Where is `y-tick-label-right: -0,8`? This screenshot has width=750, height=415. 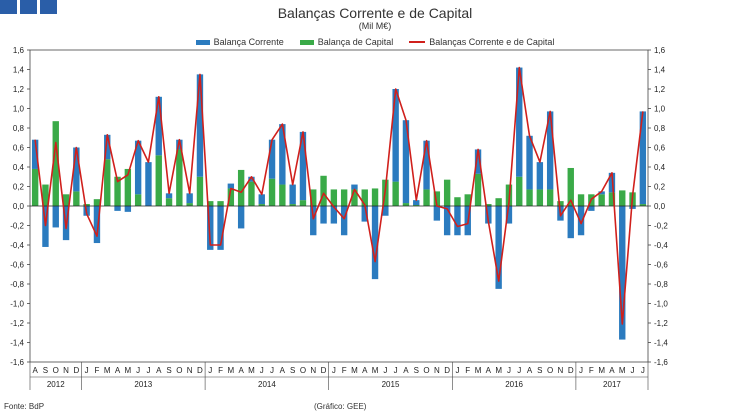
y-tick-label-right: -0,8 is located at coordinates (661, 284).